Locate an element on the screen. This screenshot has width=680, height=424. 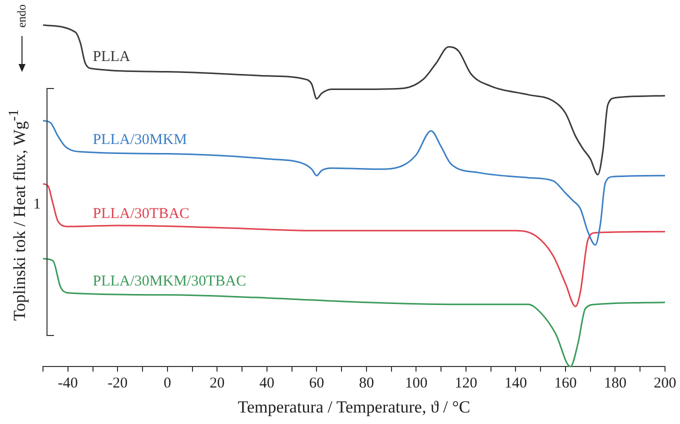
x-tick-label: 180 is located at coordinates (615, 384).